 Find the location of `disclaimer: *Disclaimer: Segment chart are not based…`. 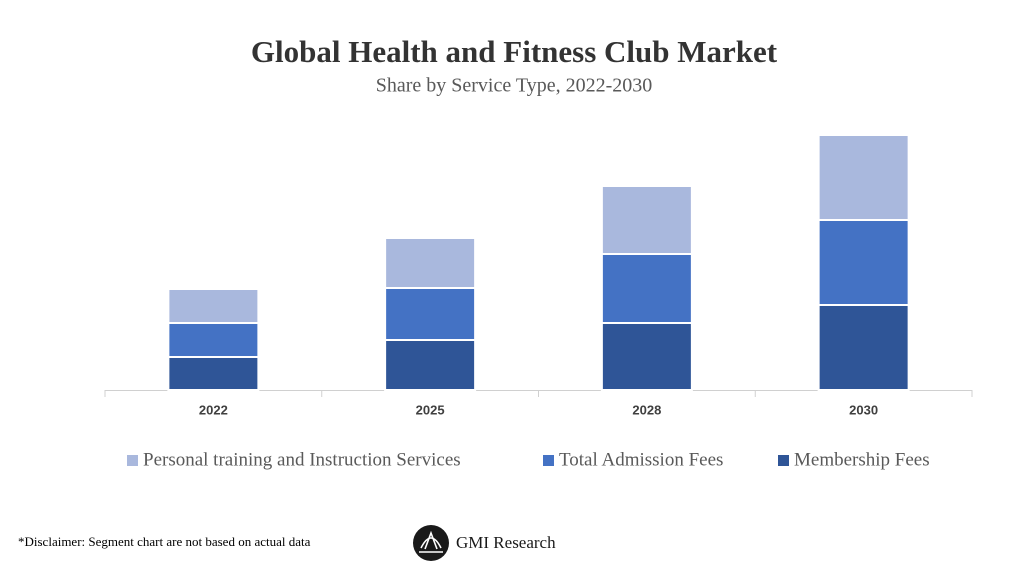

disclaimer: *Disclaimer: Segment chart are not based… is located at coordinates (164, 541).